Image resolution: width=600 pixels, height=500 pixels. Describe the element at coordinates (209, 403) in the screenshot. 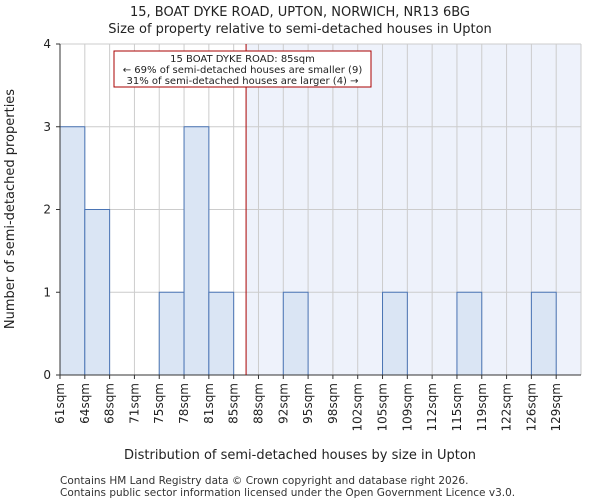

I see `x-tick-label-81sqm: 81sqm` at that location.